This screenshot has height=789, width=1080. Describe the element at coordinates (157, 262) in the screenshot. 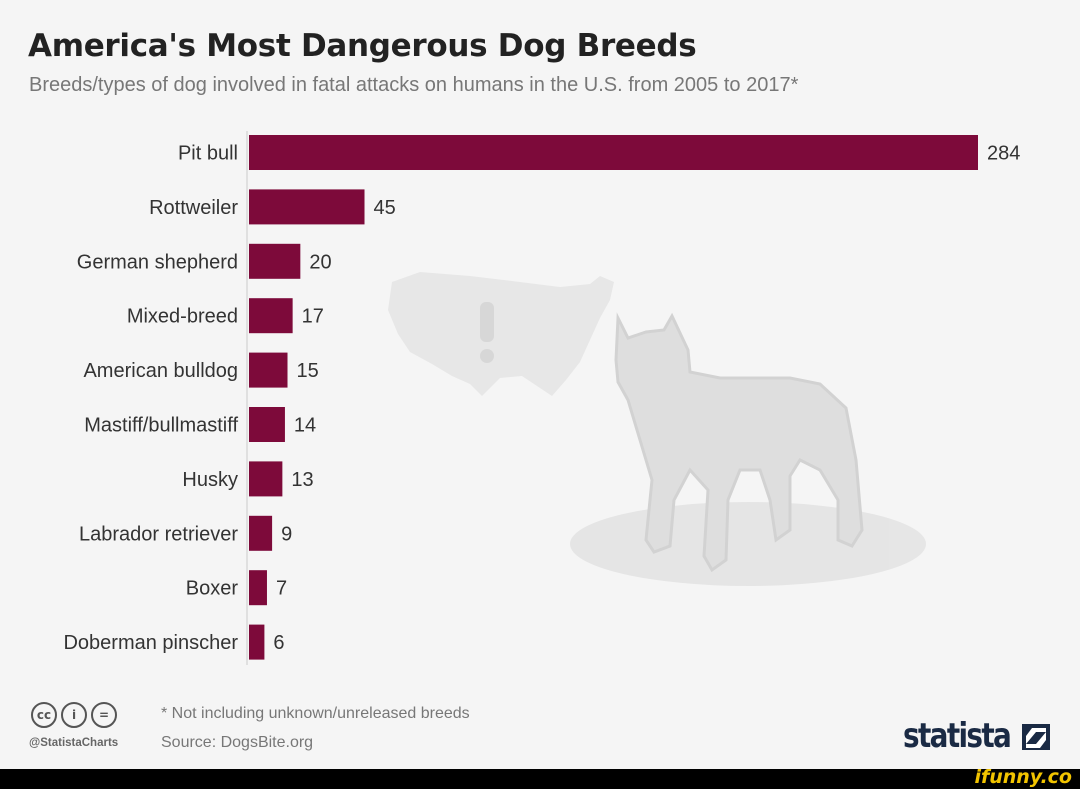

I see `category-label: German shepherd` at that location.